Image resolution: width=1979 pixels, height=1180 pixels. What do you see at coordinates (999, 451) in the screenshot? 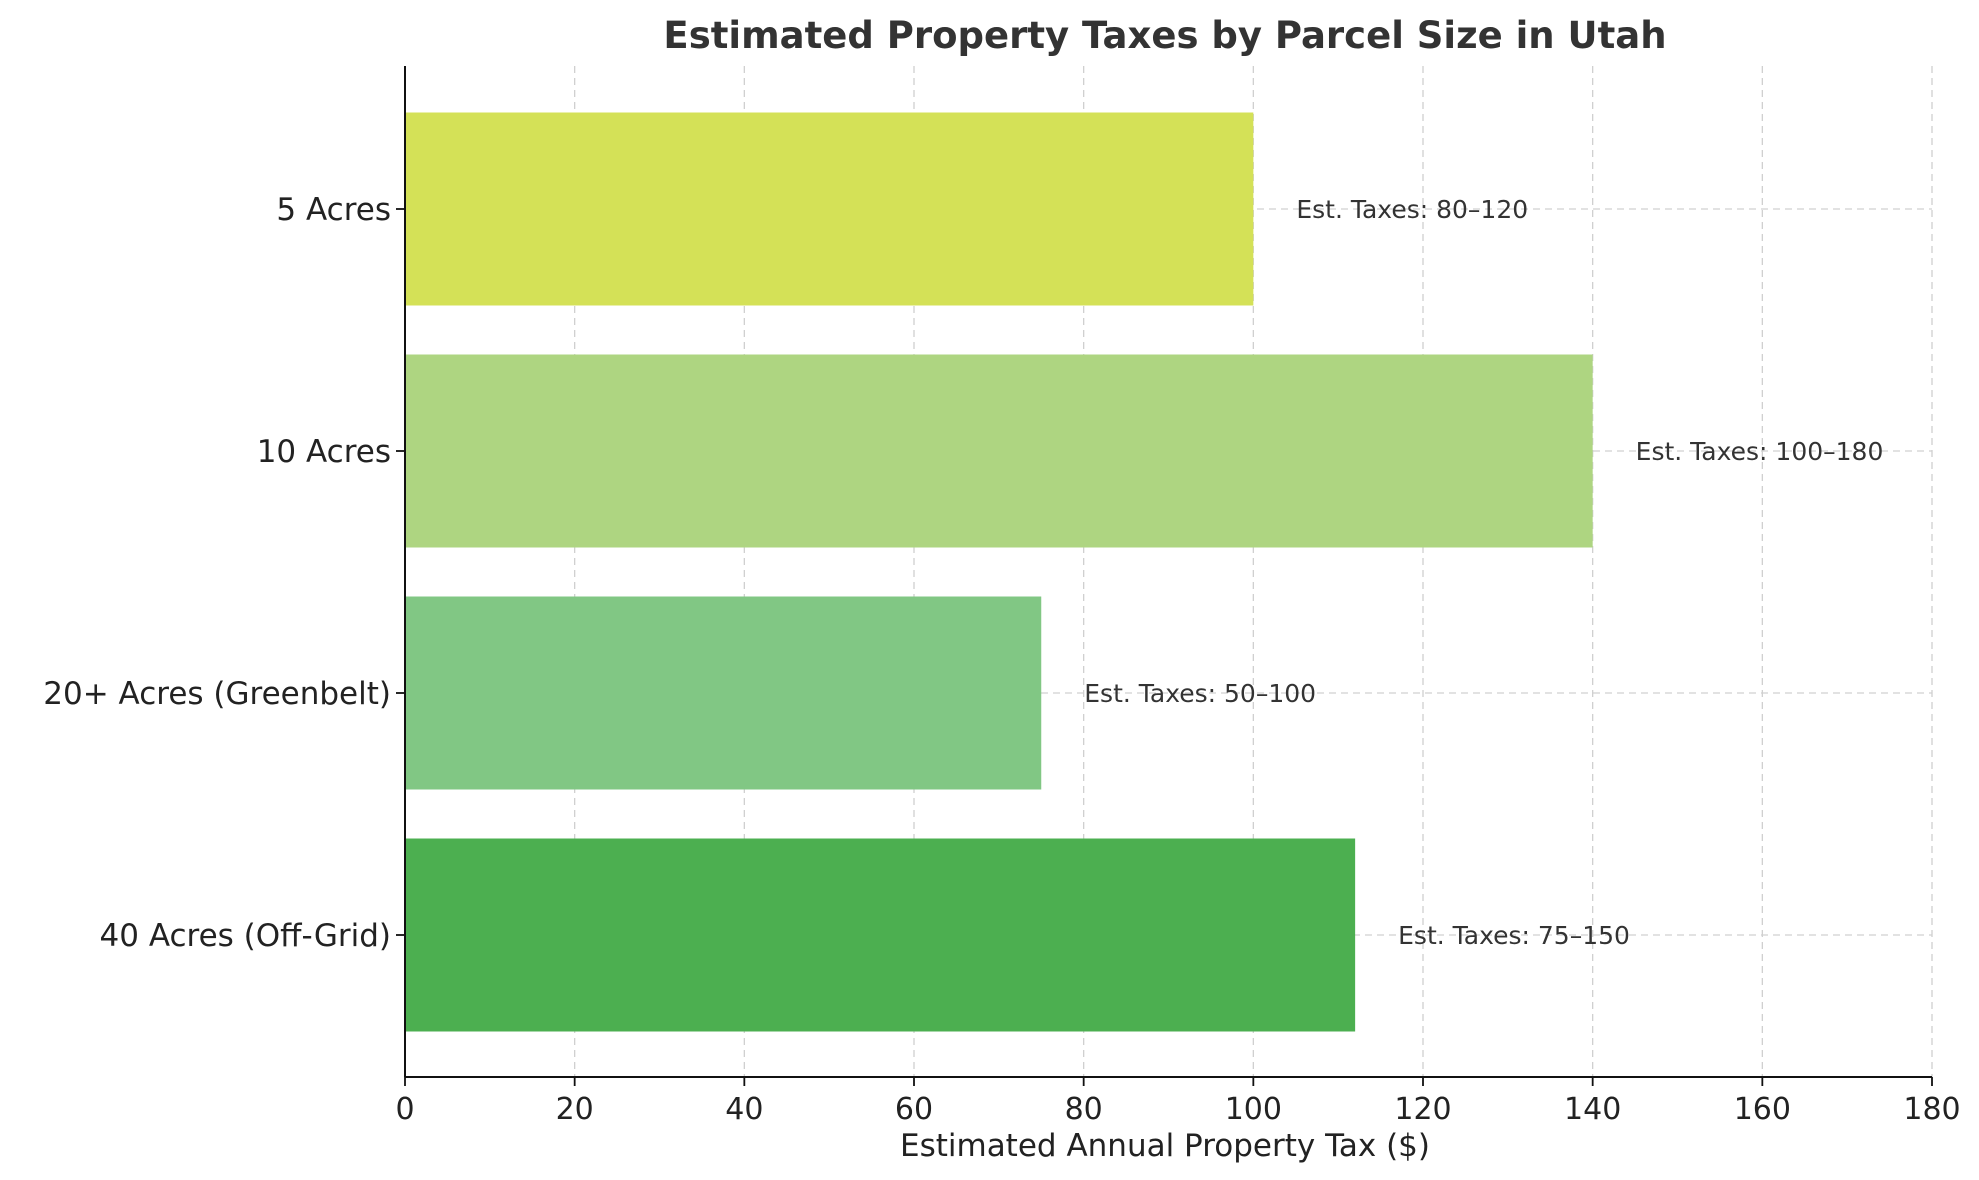
I see `bar-10-acres` at bounding box center [999, 451].